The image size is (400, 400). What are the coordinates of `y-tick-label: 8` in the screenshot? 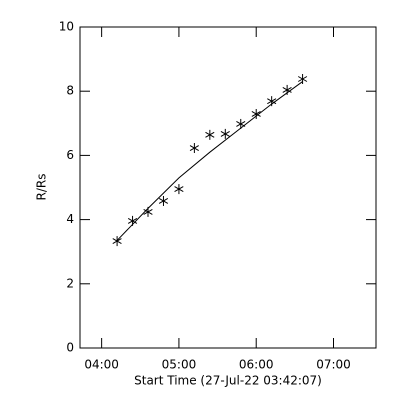 It's located at (70, 91).